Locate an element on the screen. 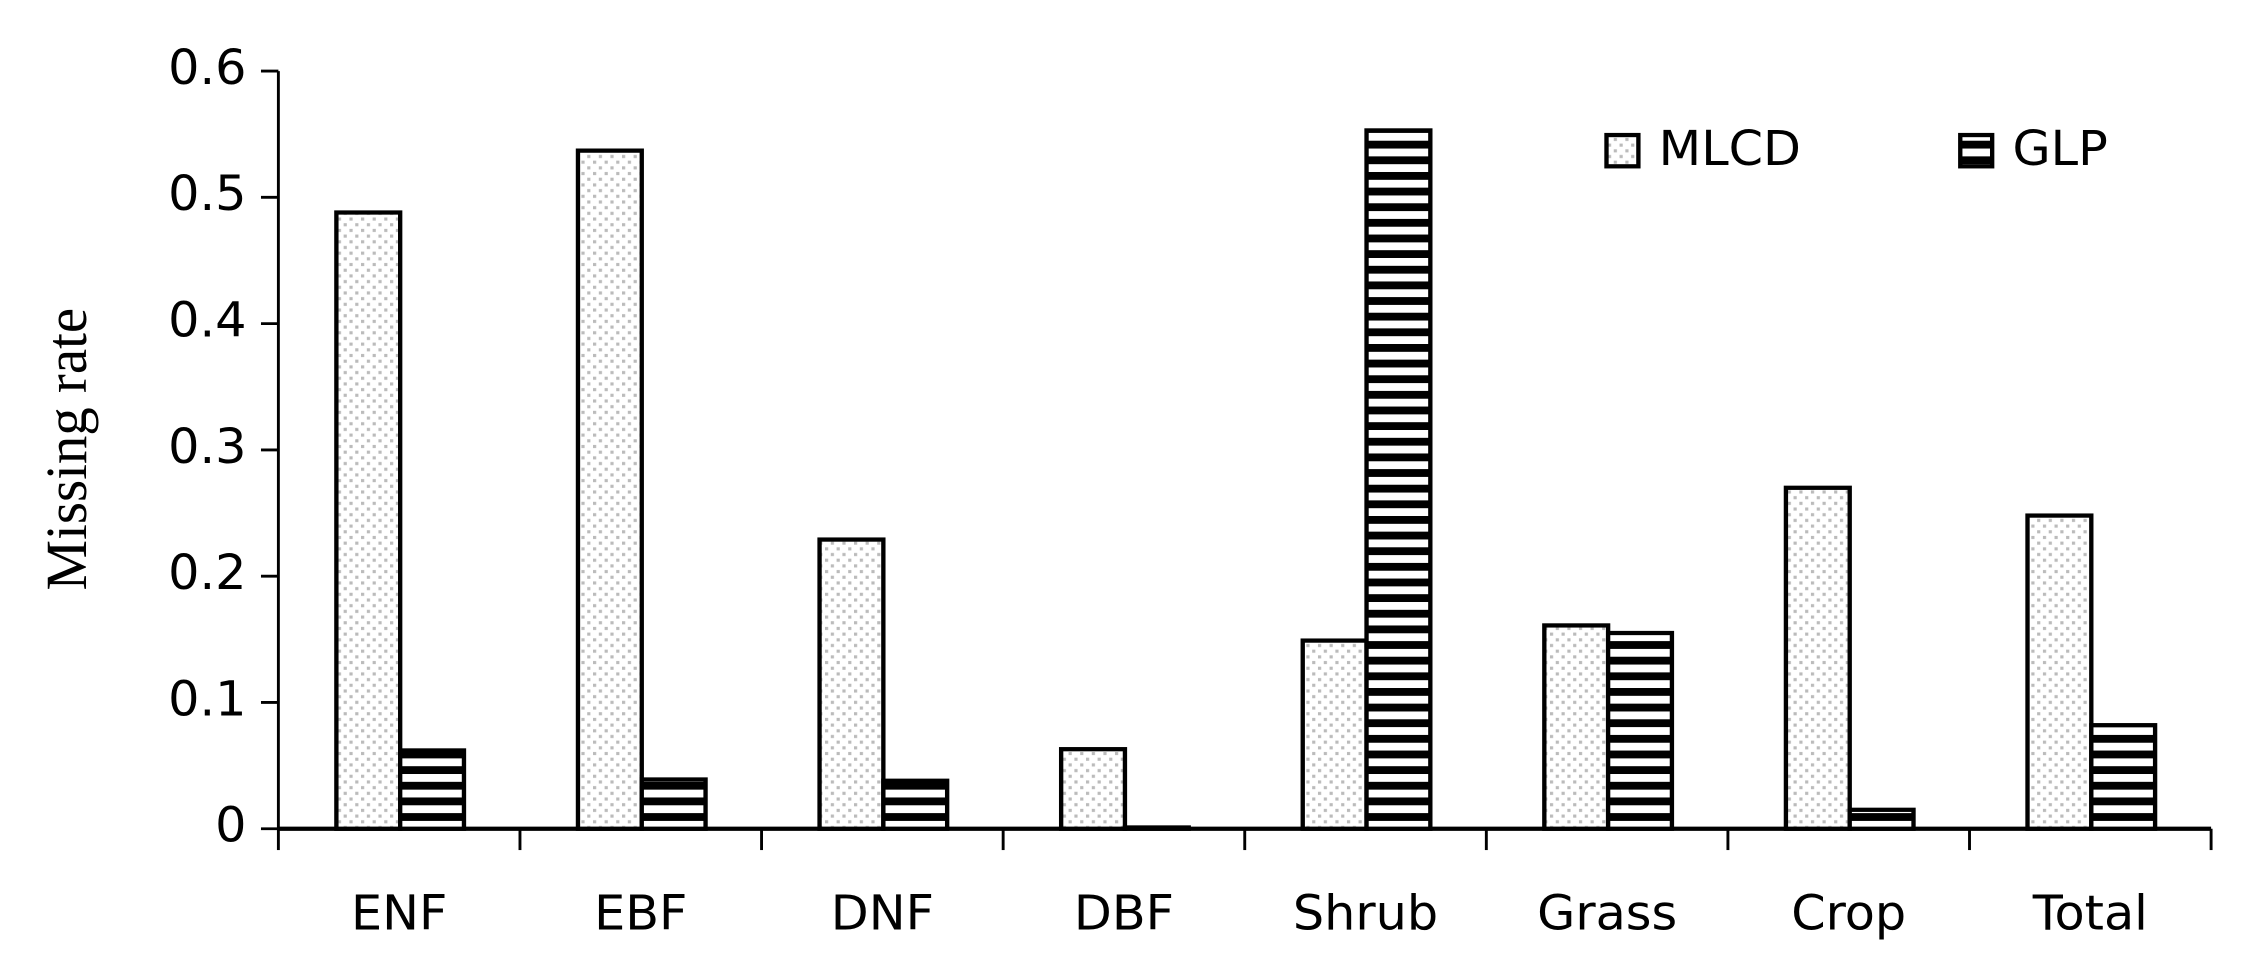  y-axis-label: Missing rate is located at coordinates (67, 449).